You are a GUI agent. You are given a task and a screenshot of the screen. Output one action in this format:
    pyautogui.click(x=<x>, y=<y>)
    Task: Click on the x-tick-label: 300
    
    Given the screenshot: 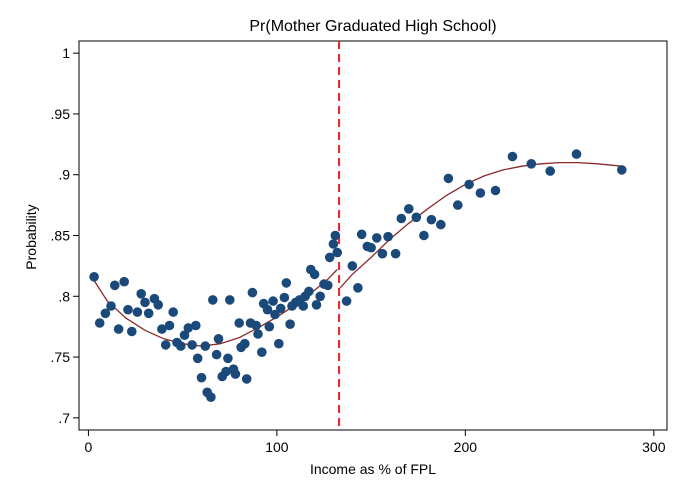 What is the action you would take?
    pyautogui.click(x=654, y=447)
    